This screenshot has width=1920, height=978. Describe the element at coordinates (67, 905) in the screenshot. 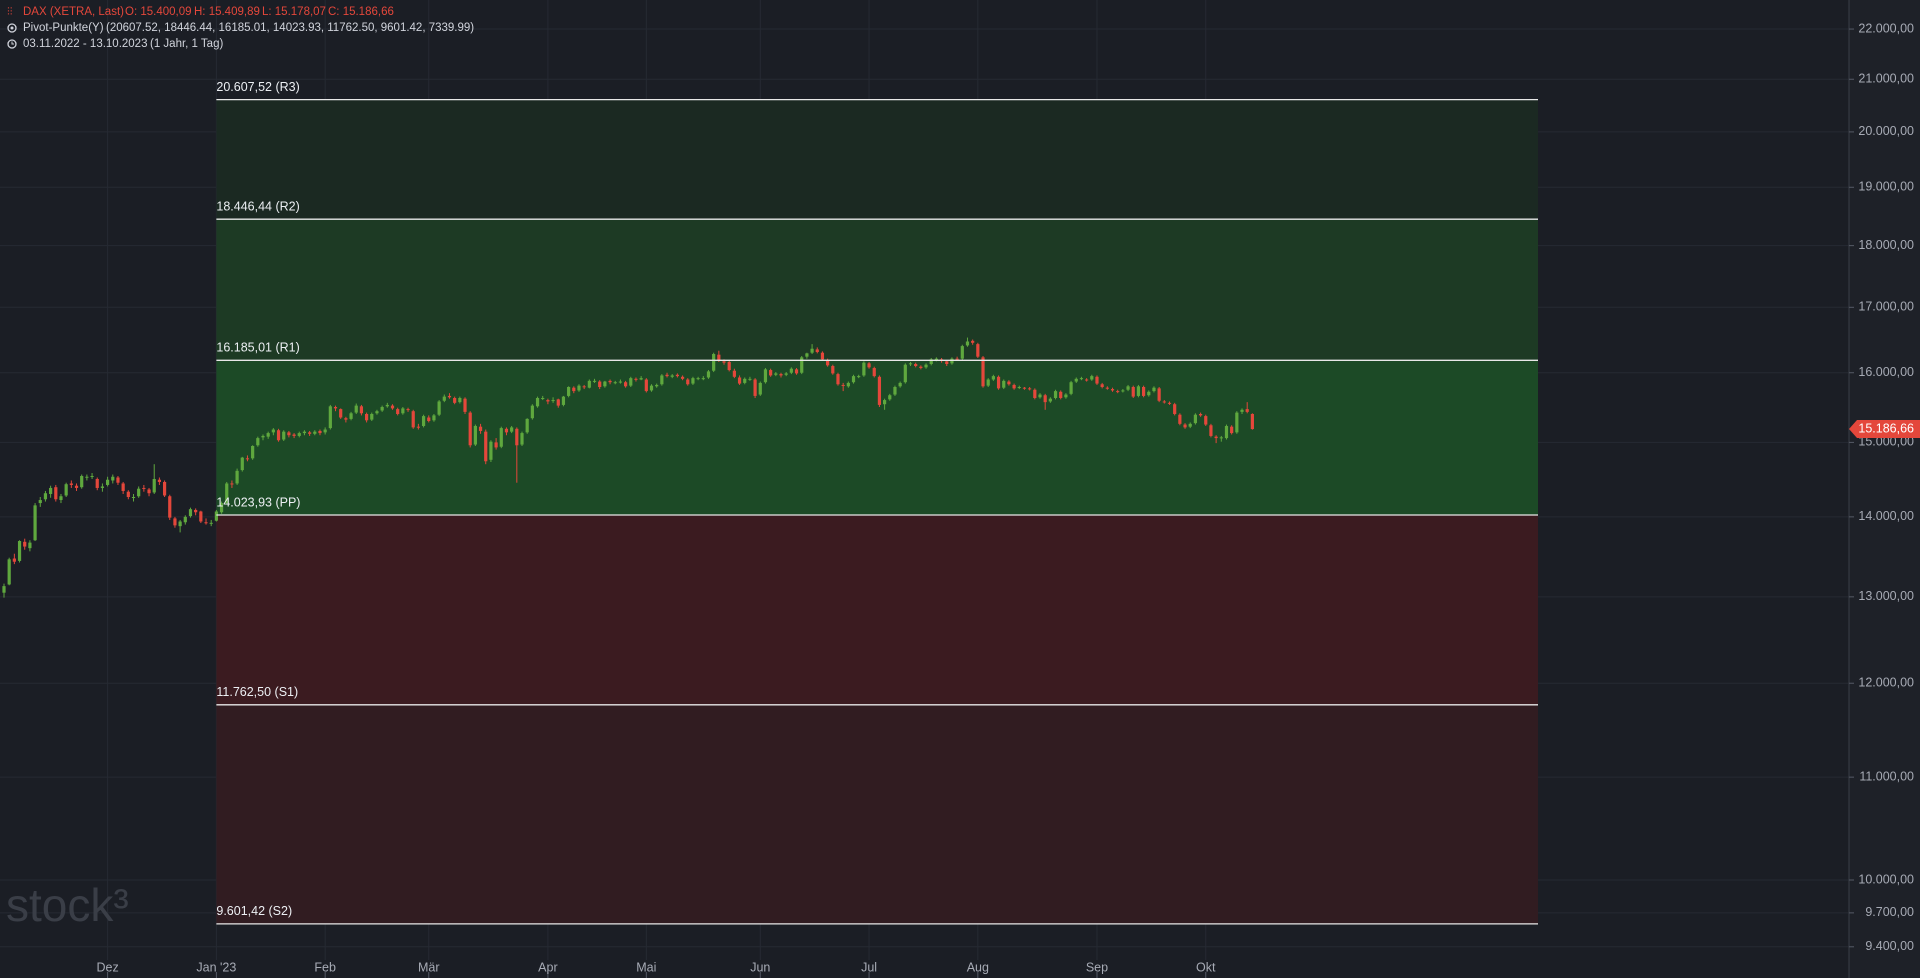

I see `watermark: stock³` at that location.